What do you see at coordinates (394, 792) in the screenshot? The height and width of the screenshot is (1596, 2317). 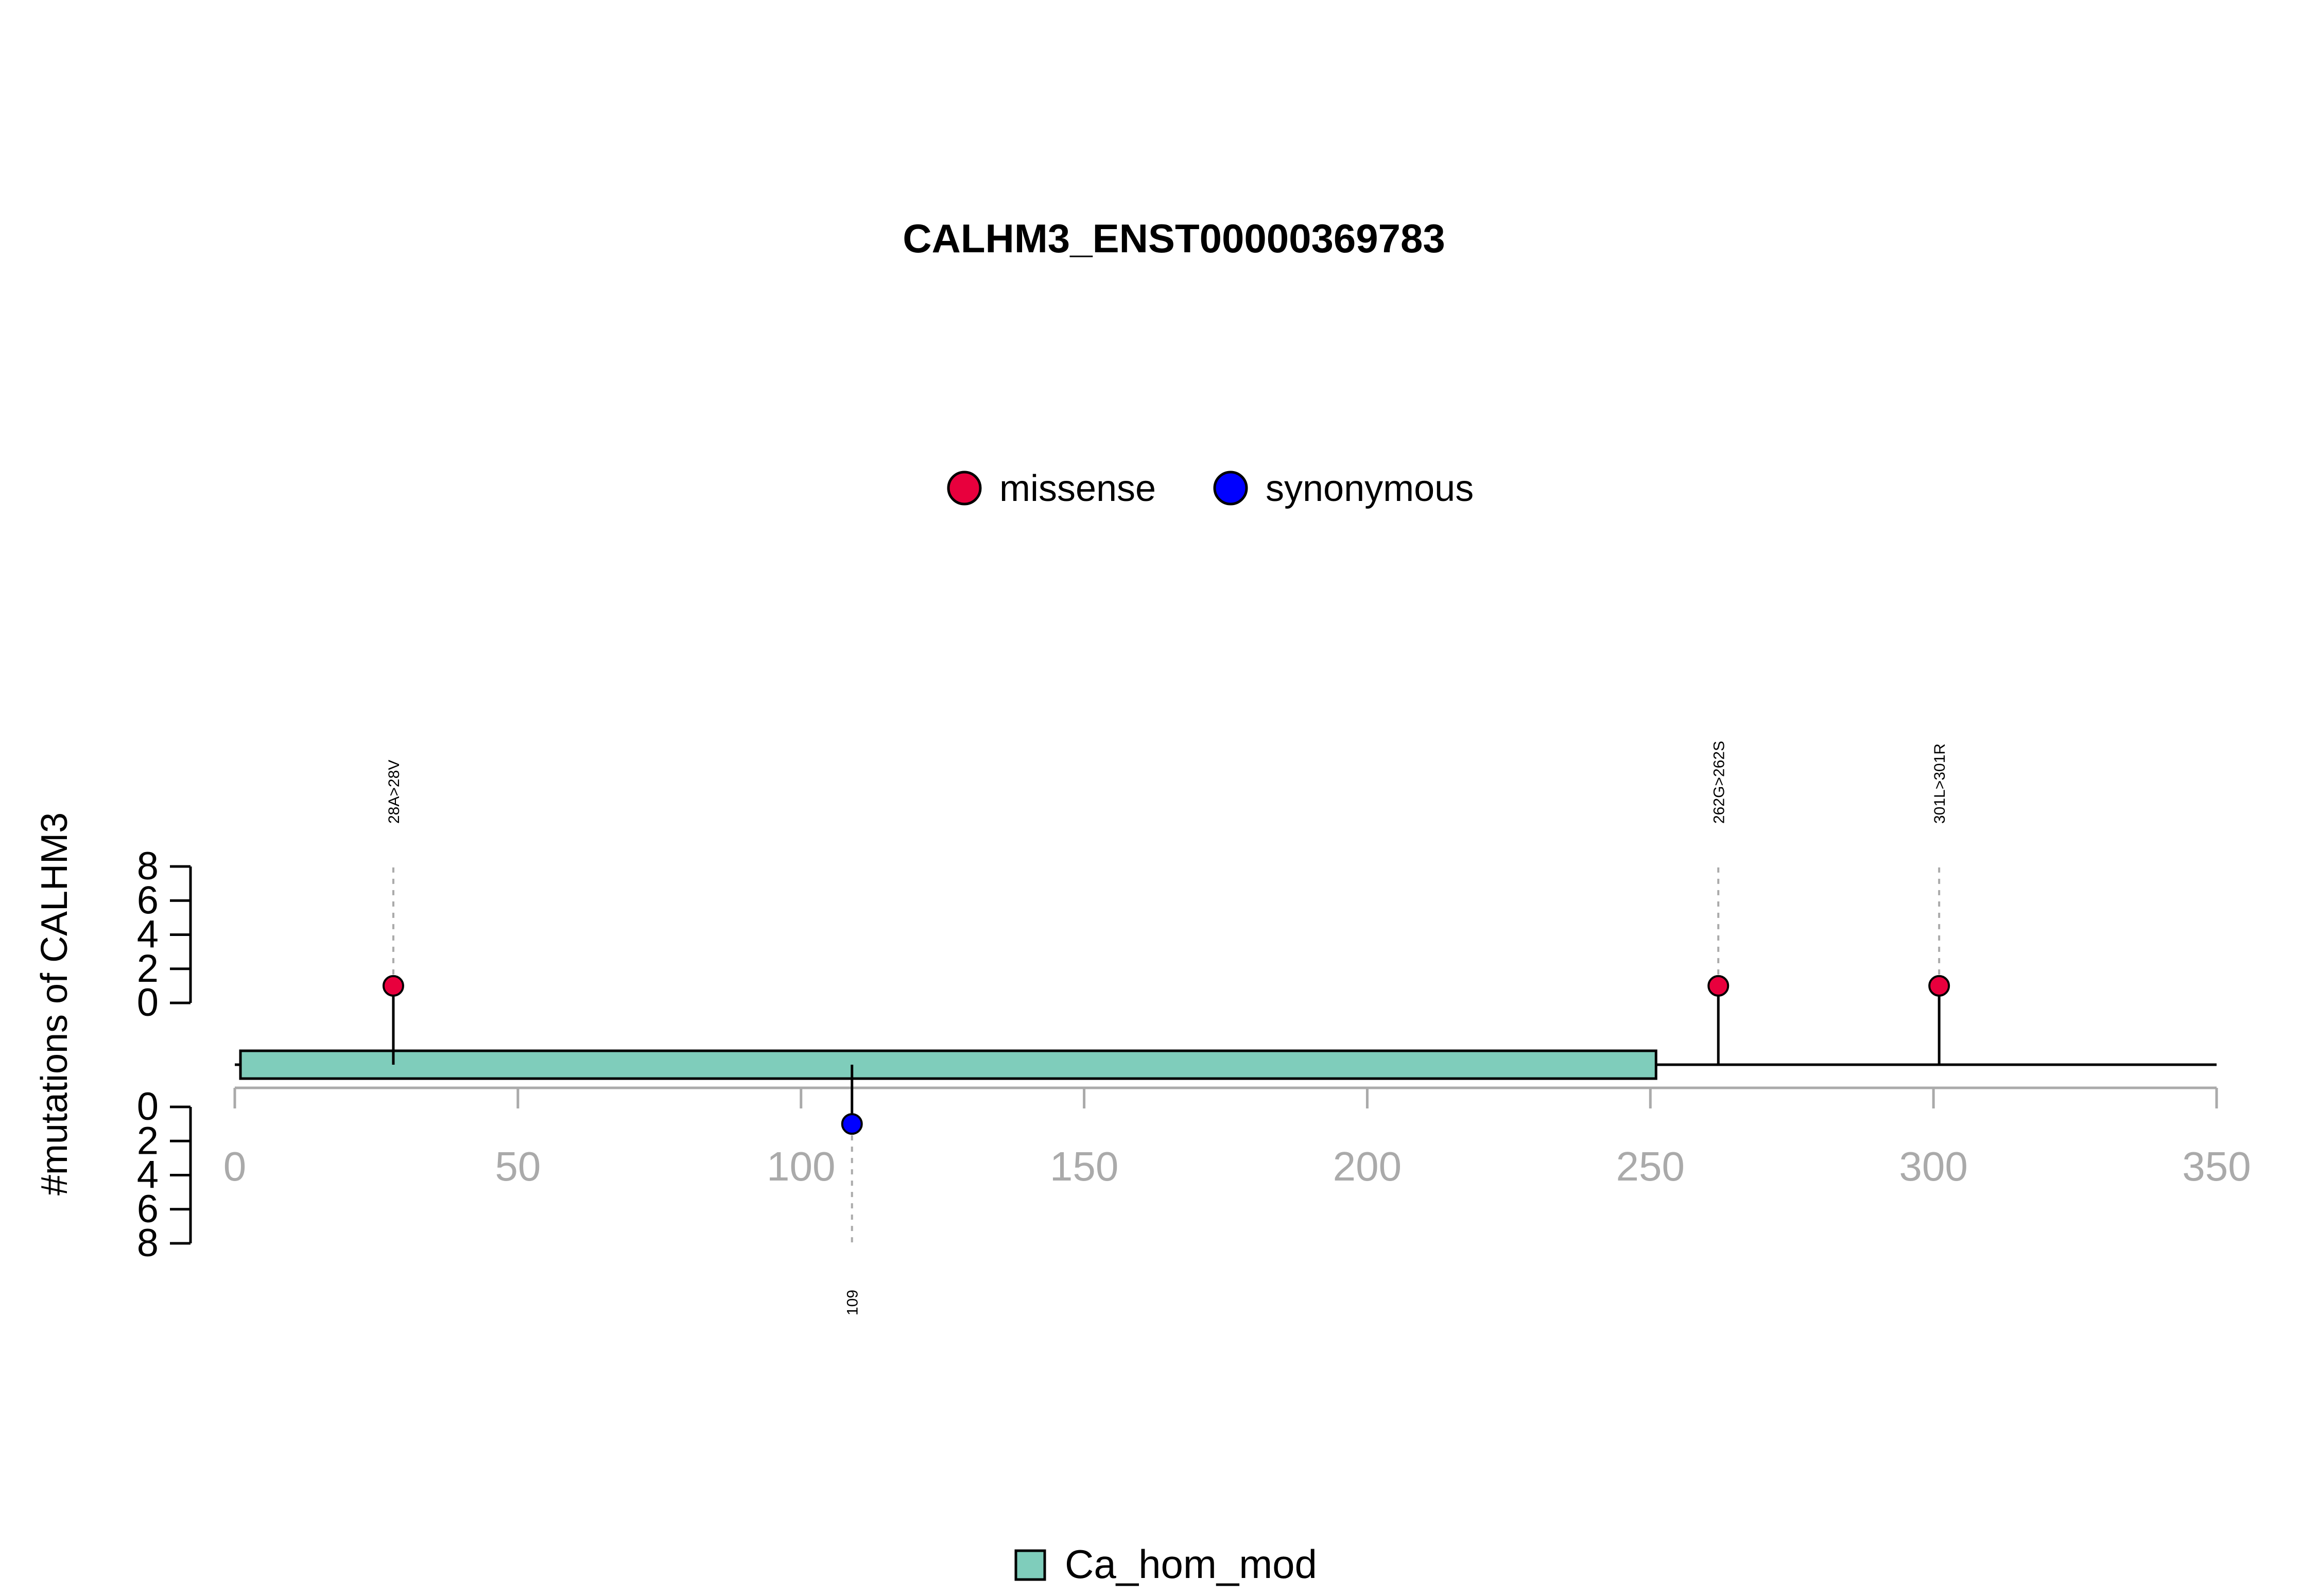 I see `mutation-label: 28A>28V` at bounding box center [394, 792].